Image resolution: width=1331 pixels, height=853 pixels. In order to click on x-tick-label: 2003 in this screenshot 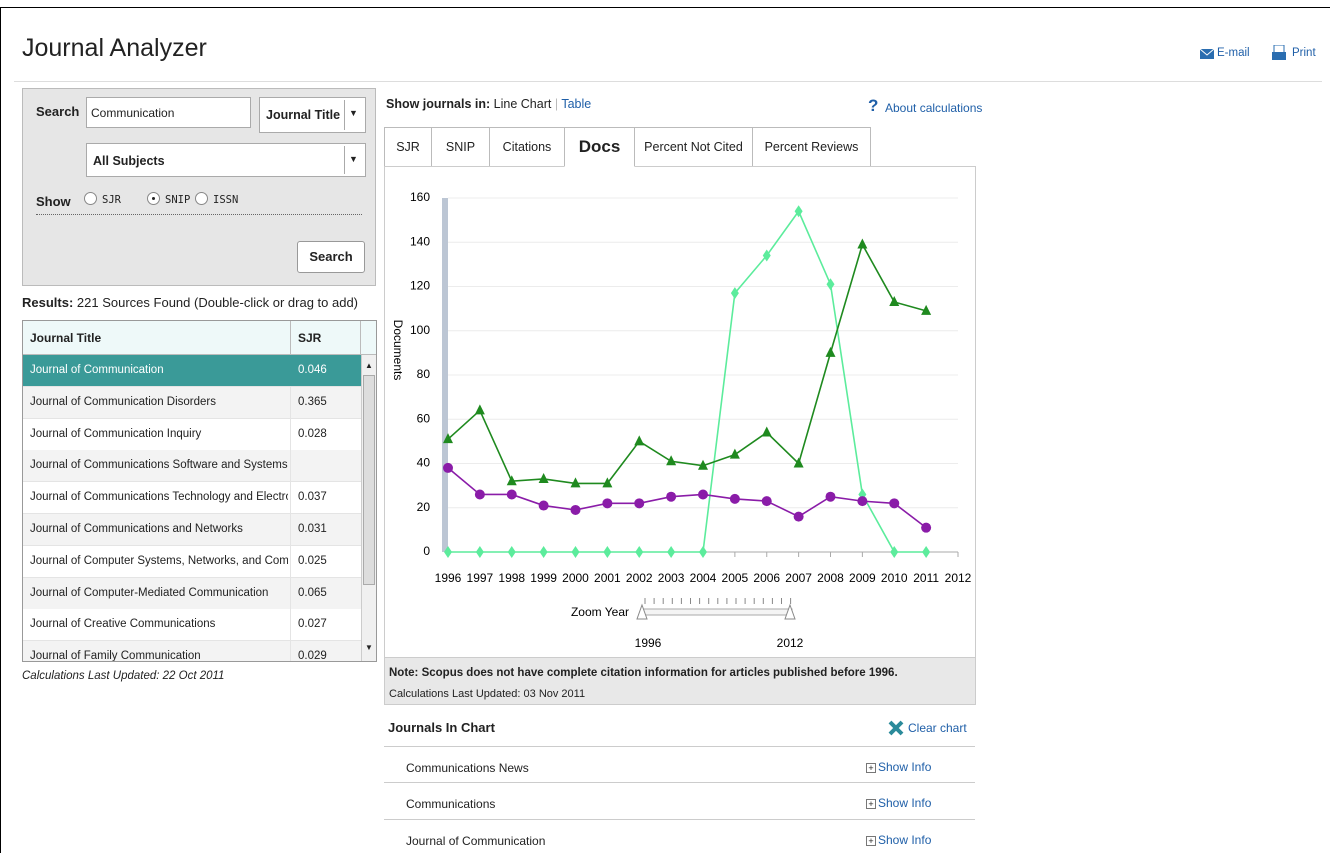, I will do `click(671, 578)`.